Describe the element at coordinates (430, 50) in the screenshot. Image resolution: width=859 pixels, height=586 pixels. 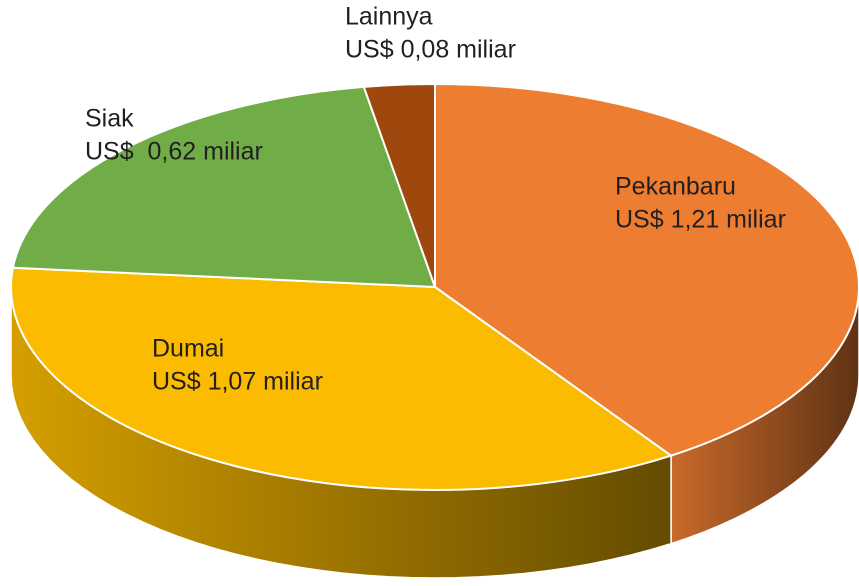
I see `slice-value-label: US$ 0,08 miliar` at that location.